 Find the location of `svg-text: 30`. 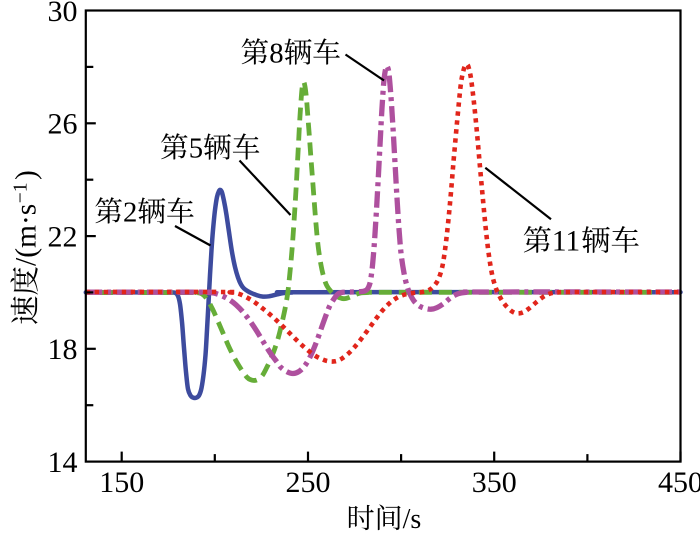

svg-text: 30 is located at coordinates (63, 14).